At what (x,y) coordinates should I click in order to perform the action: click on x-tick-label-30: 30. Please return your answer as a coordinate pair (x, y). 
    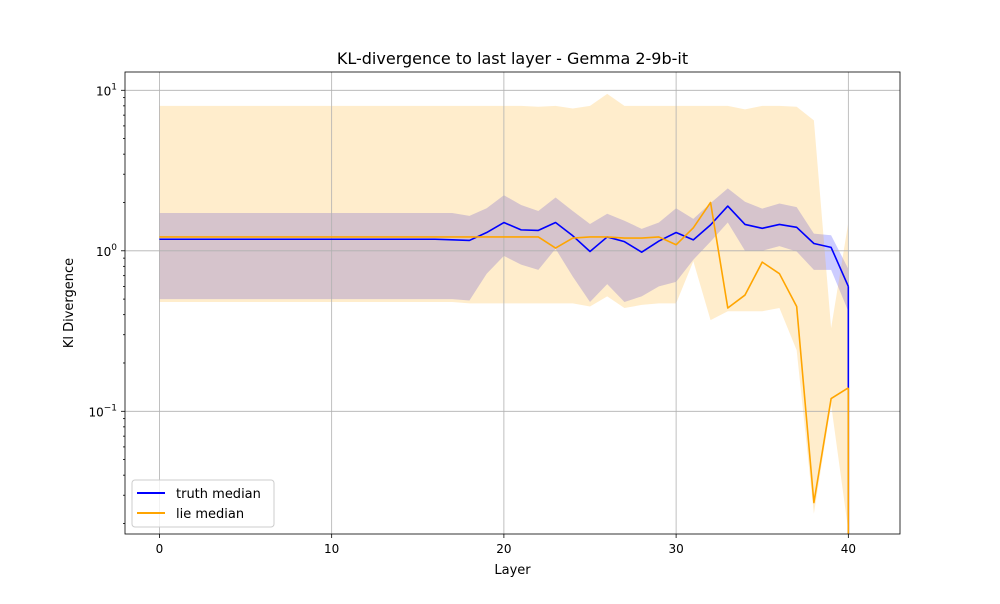
    Looking at the image, I should click on (675, 549).